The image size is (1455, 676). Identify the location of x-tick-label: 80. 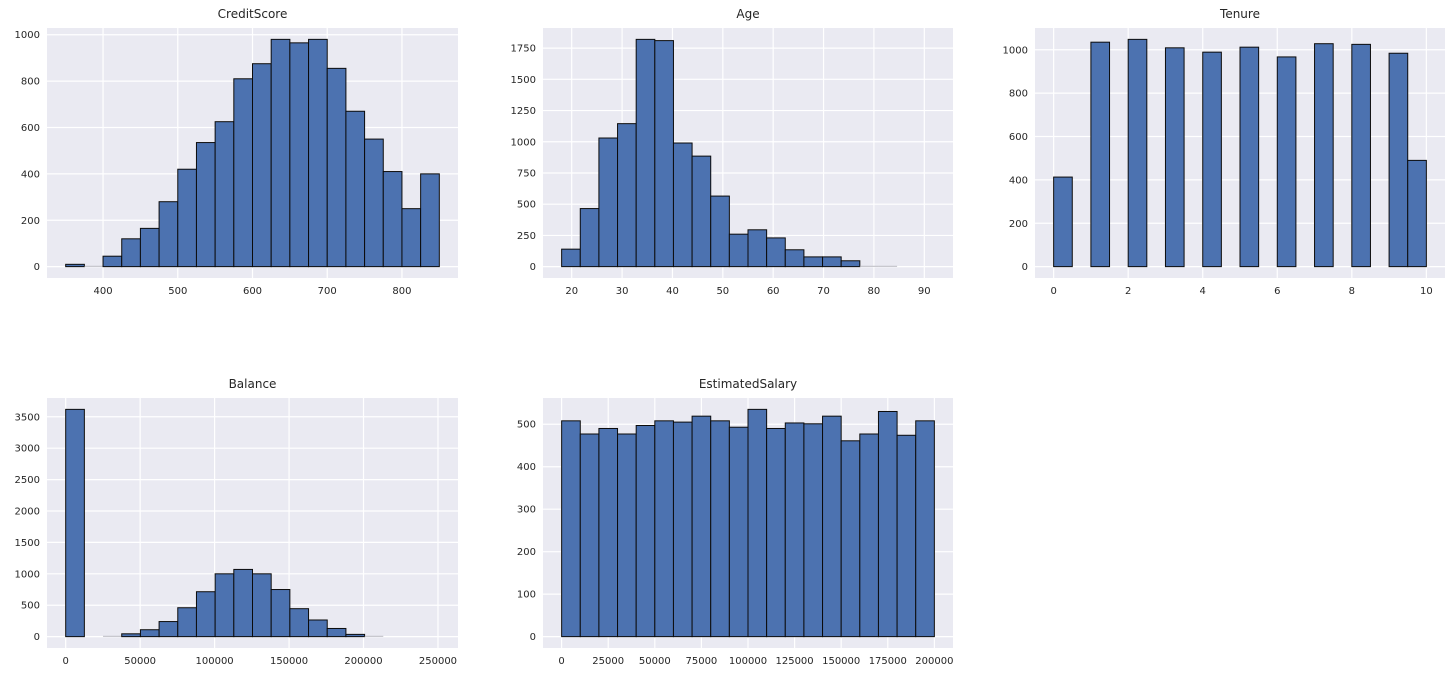
(874, 291).